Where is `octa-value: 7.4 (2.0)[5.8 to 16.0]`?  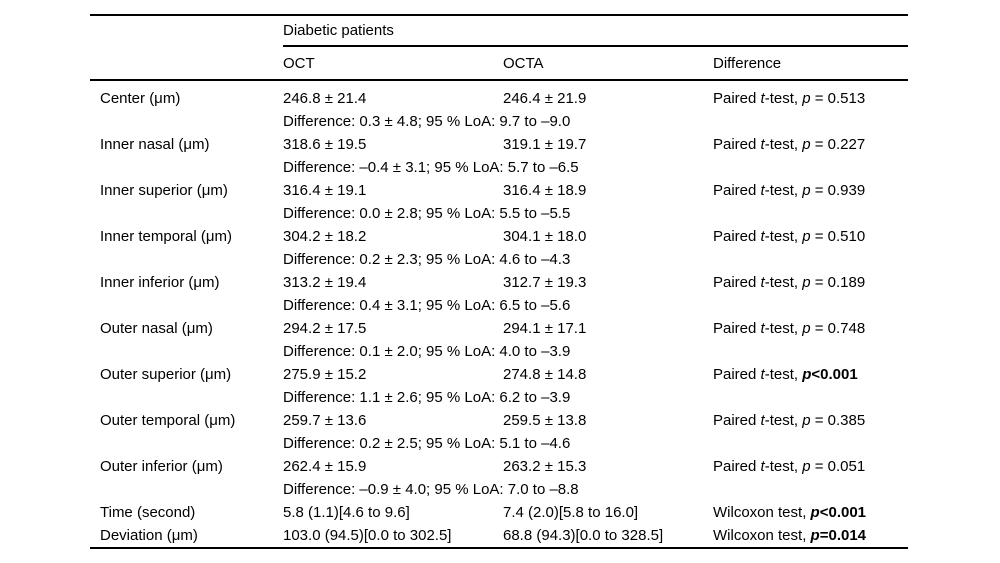 octa-value: 7.4 (2.0)[5.8 to 16.0] is located at coordinates (571, 512).